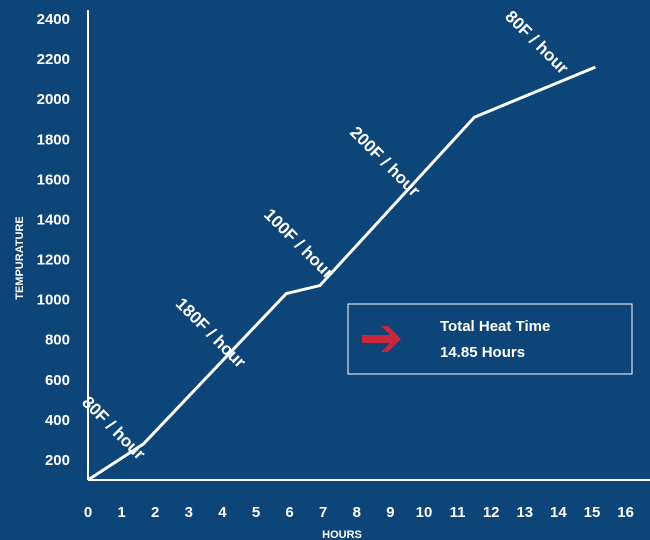 Image resolution: width=650 pixels, height=540 pixels. I want to click on x-tick-label: 11, so click(458, 512).